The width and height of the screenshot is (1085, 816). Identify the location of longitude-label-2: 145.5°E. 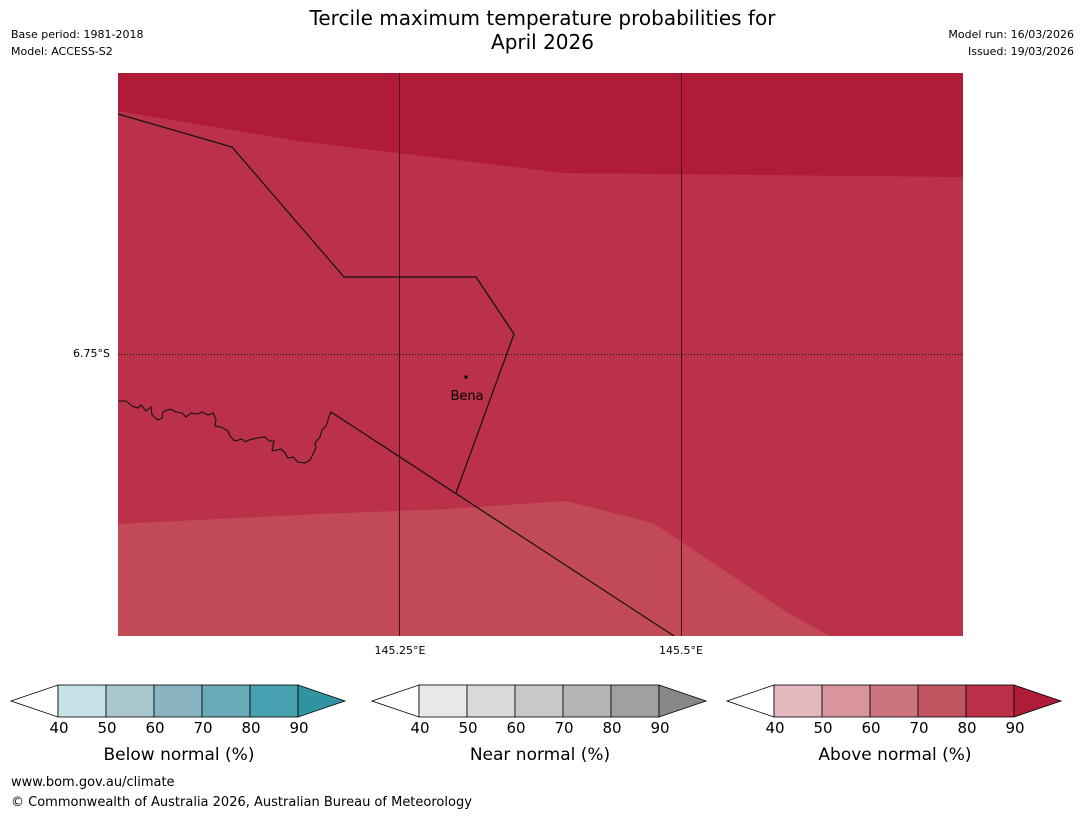
(681, 650).